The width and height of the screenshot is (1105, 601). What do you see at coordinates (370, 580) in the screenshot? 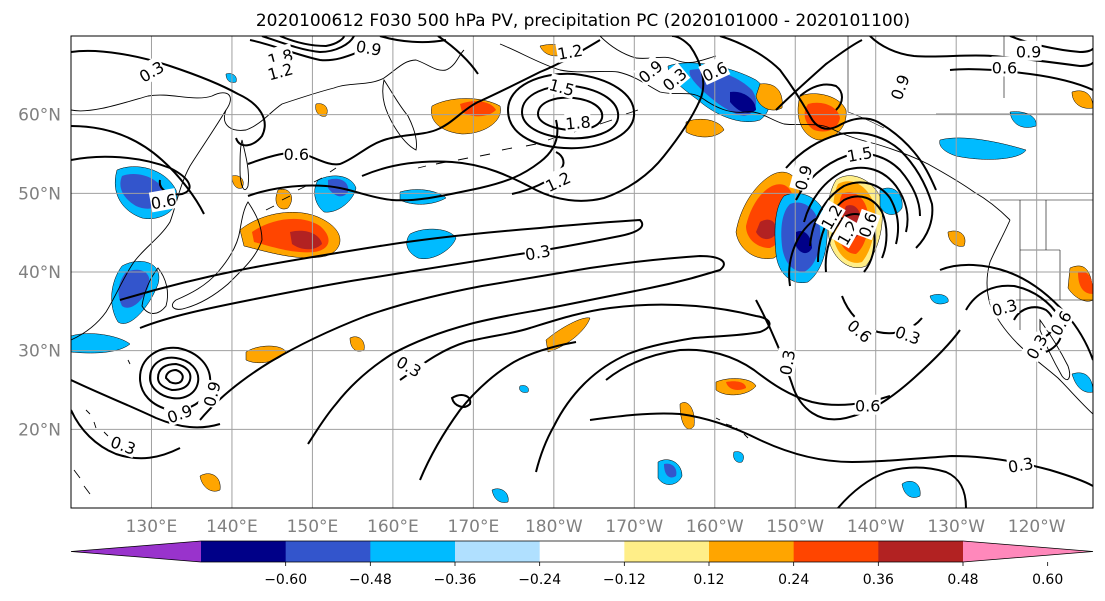
I see `colorbar-tick-label: −0.48` at bounding box center [370, 580].